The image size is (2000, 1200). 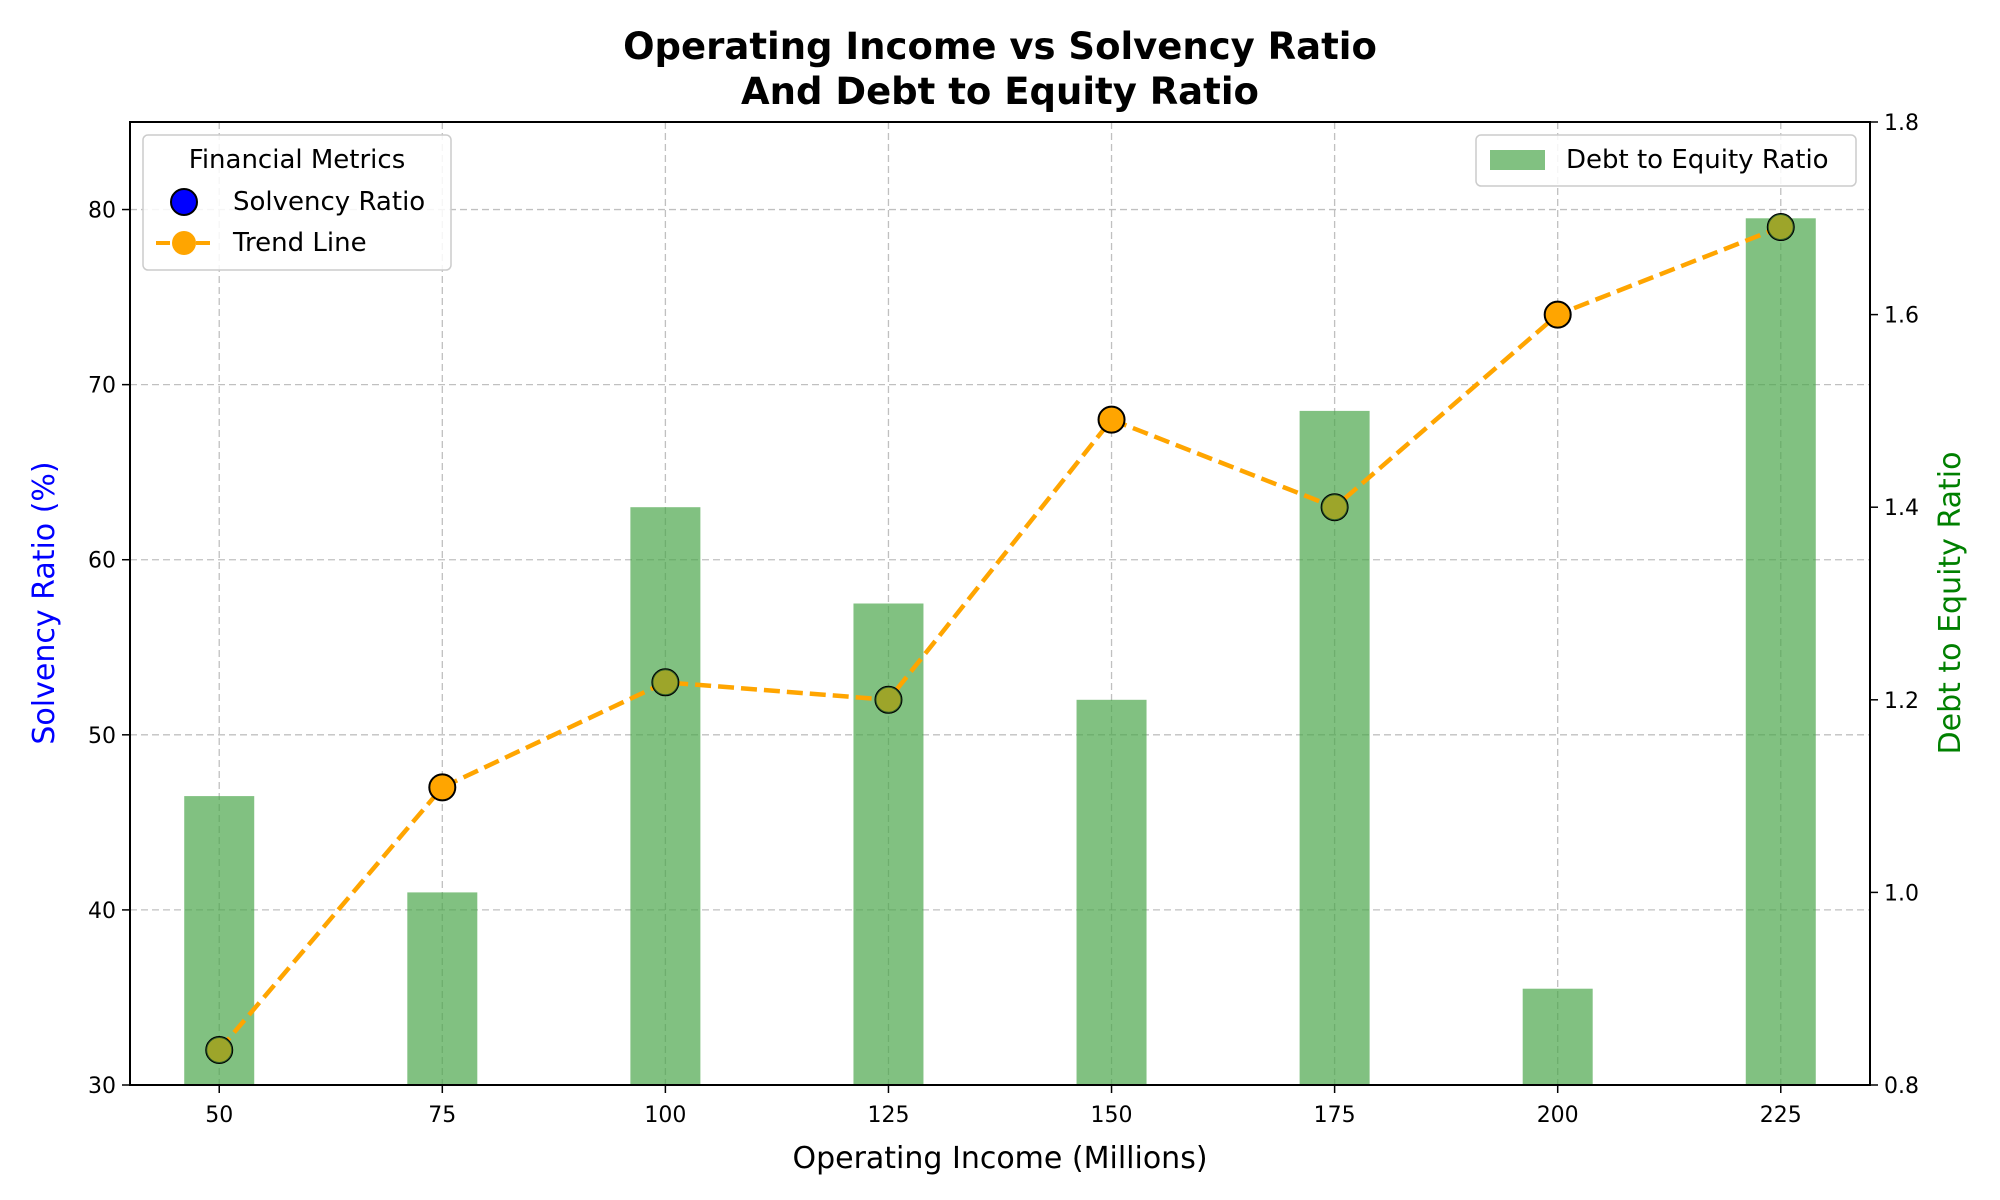 I want to click on legend-debt-to-equity-swatch, so click(x=1517, y=160).